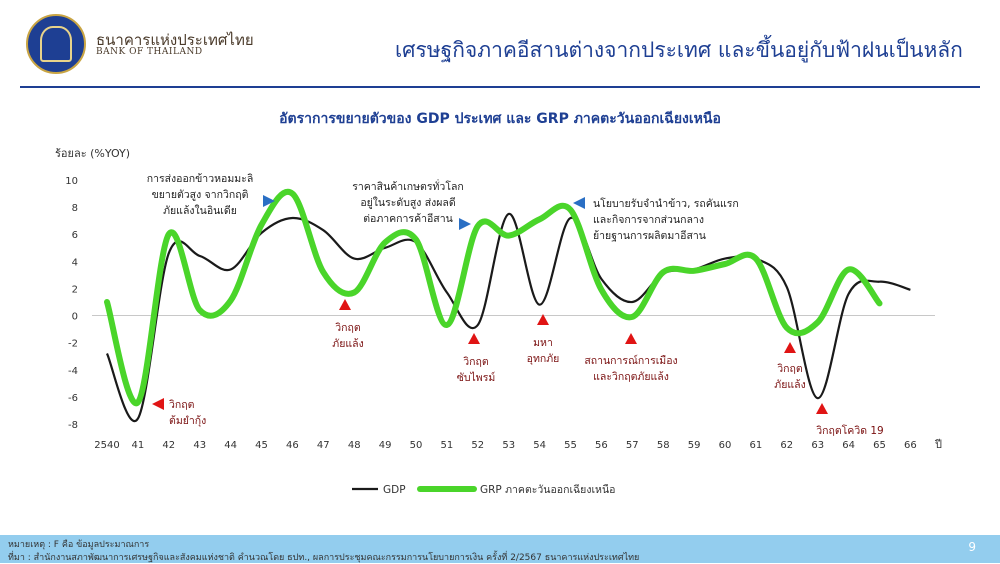 Image resolution: width=1000 pixels, height=564 pixels. Describe the element at coordinates (848, 445) in the screenshot. I see `x-tick-label: 64` at that location.